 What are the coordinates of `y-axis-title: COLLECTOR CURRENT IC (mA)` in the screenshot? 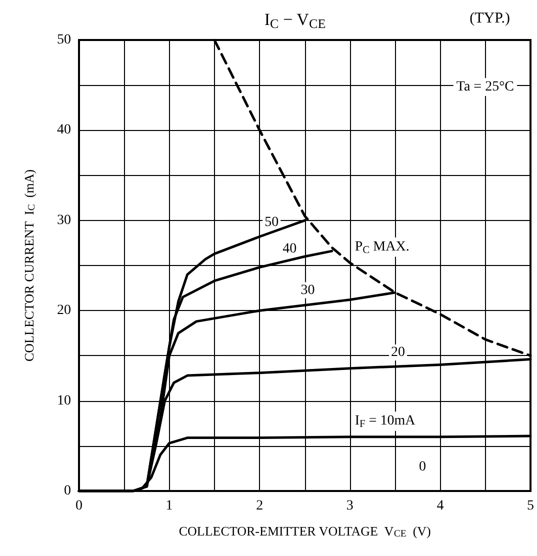 It's located at (30, 265).